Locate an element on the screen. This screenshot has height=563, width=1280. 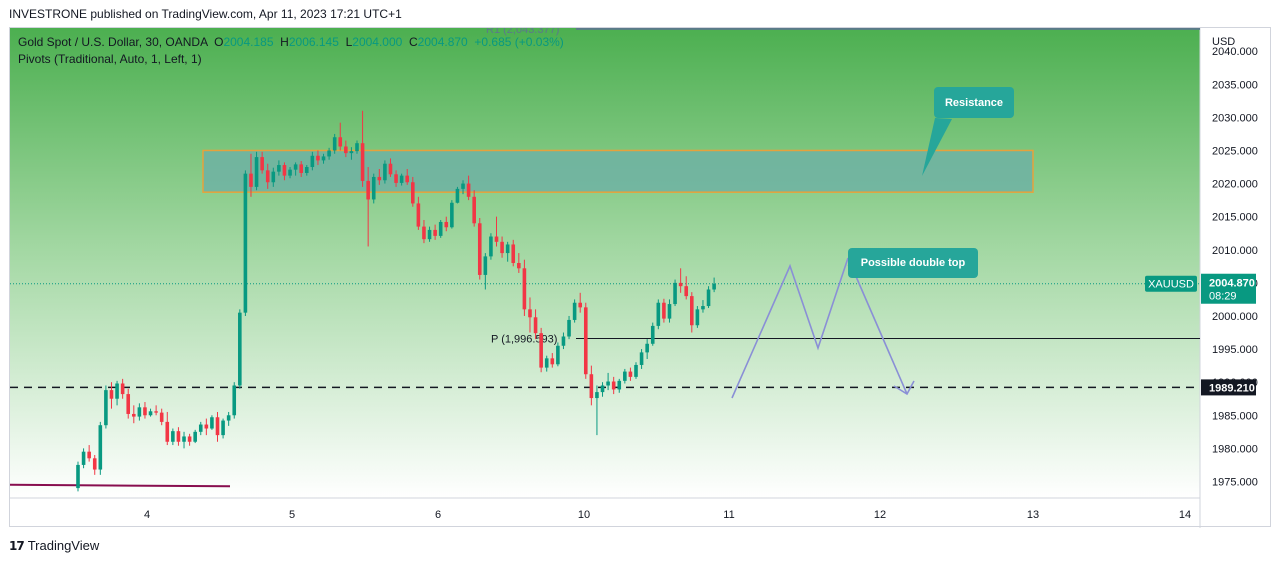
y-tick-label: 2015.000 is located at coordinates (1235, 218).